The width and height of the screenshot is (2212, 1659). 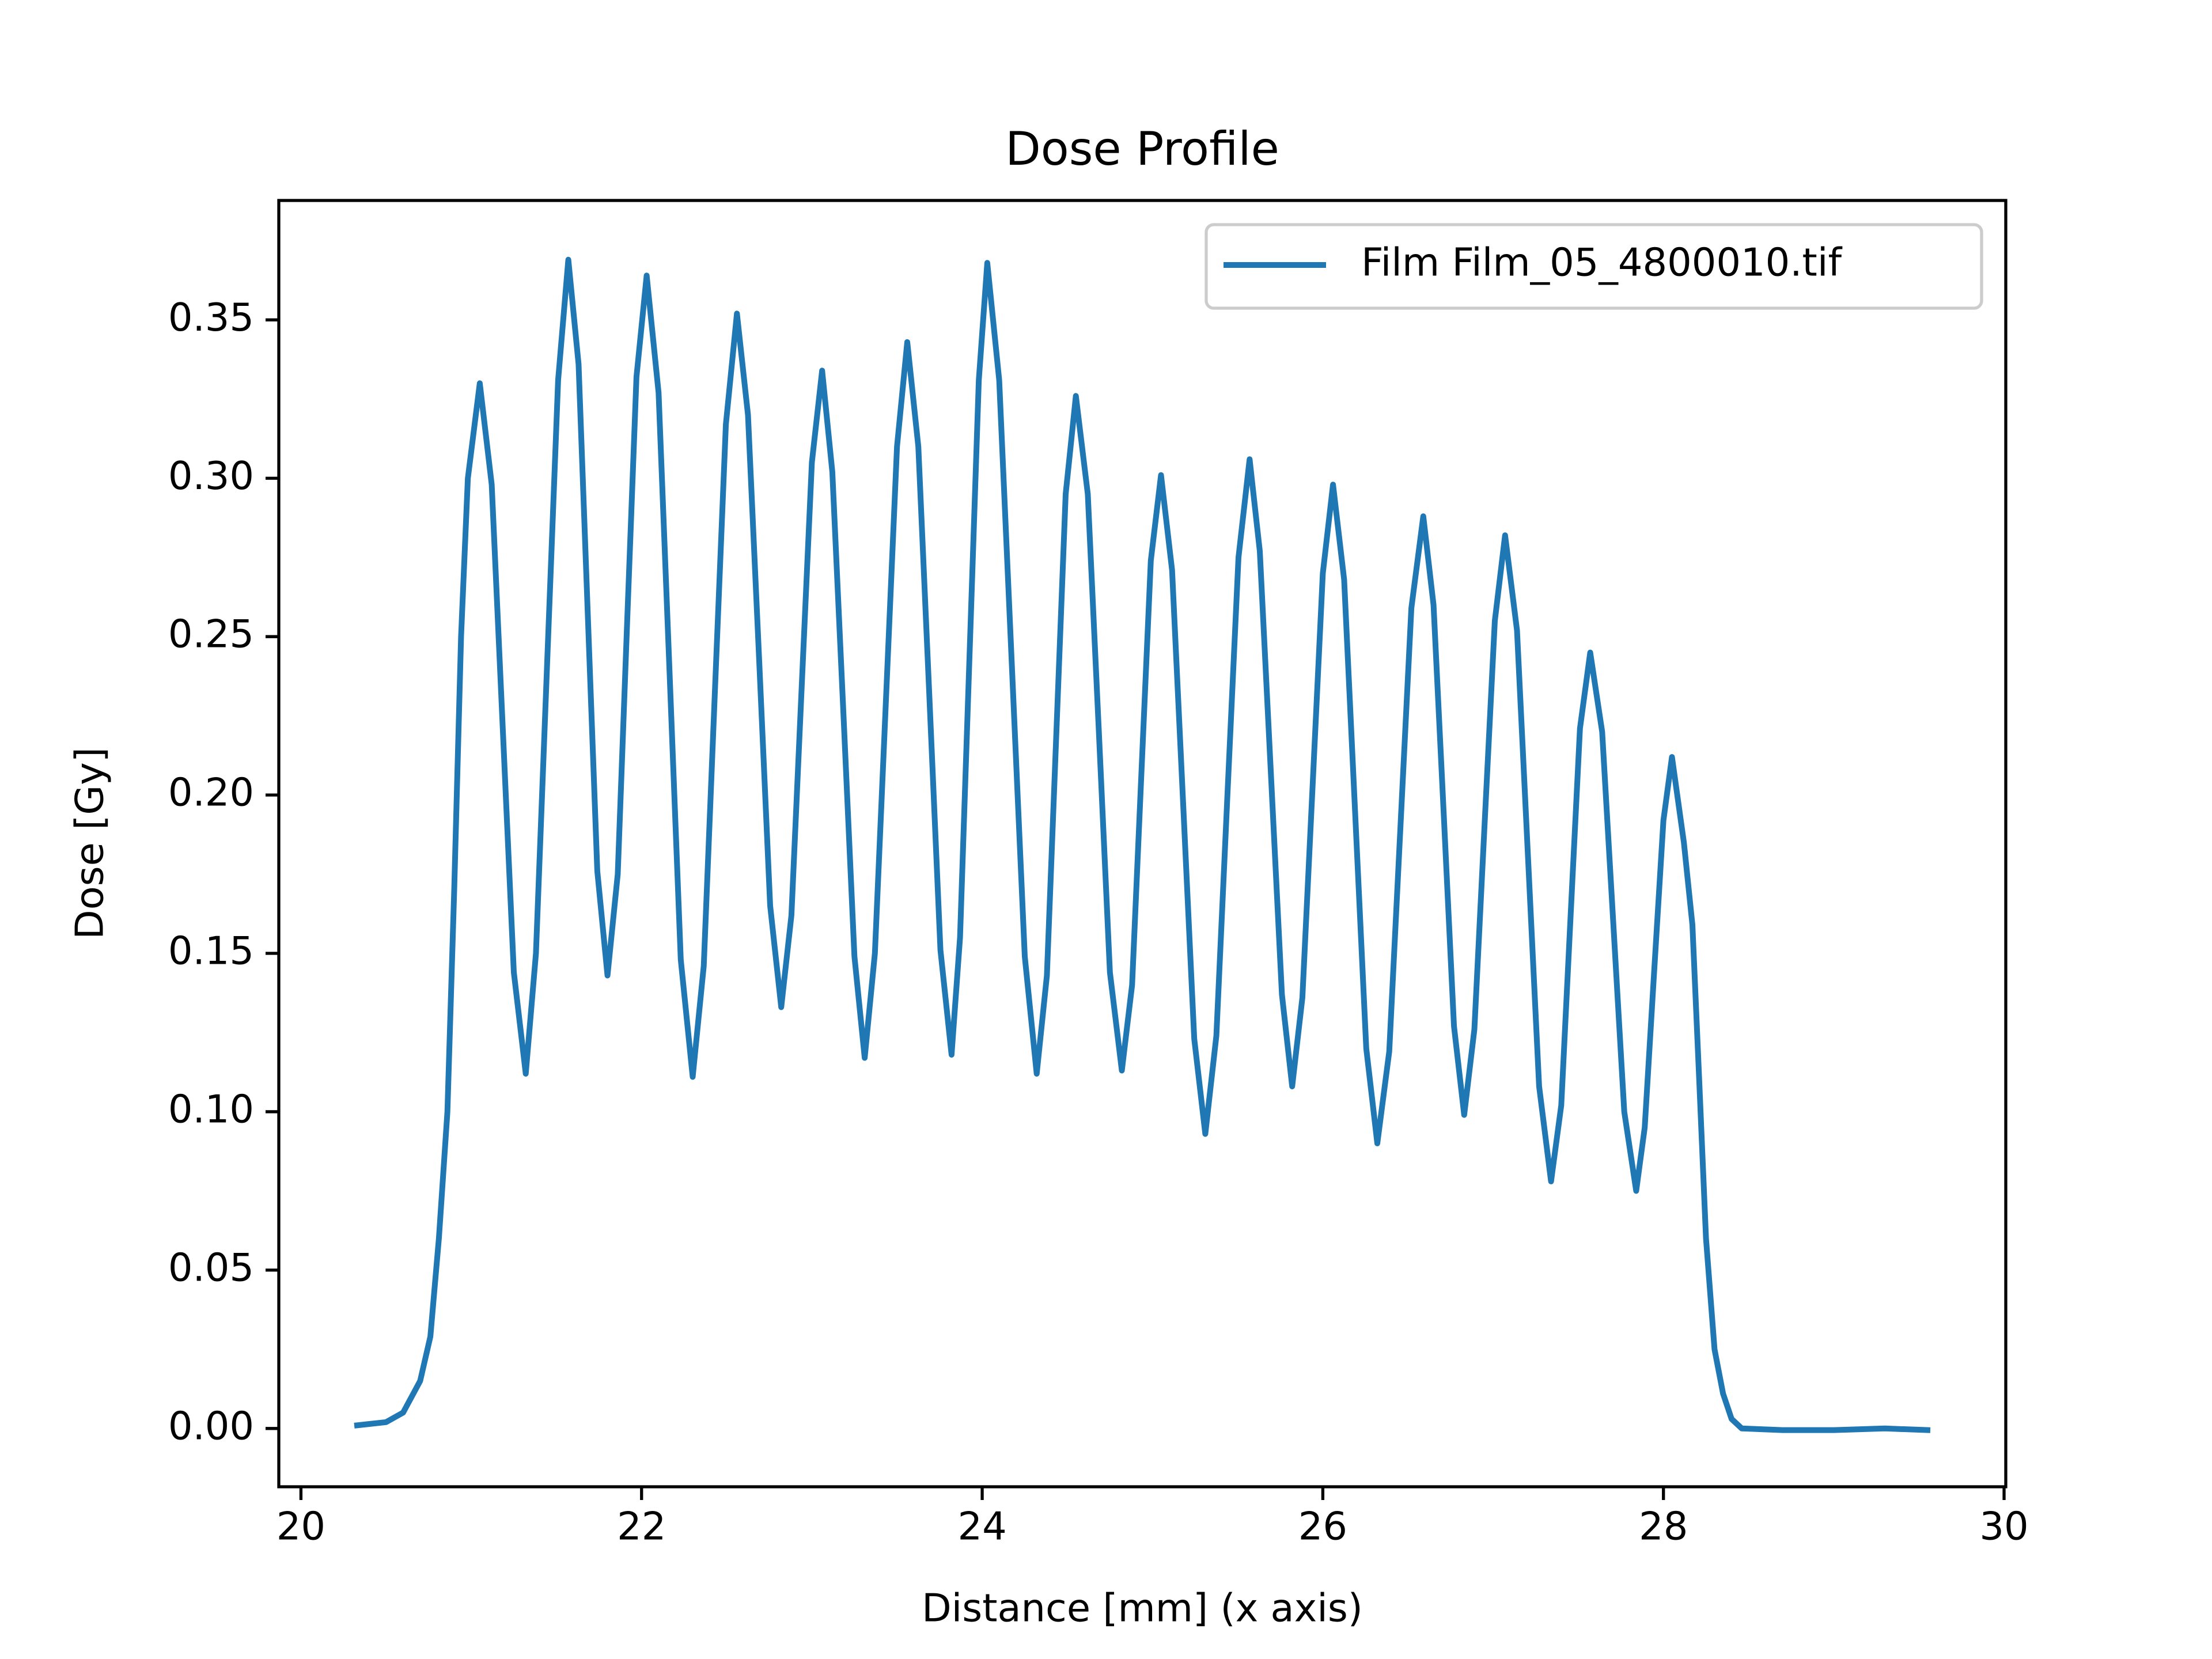 What do you see at coordinates (1601, 262) in the screenshot?
I see `legend-label: Film Film_05_4800010.tif` at bounding box center [1601, 262].